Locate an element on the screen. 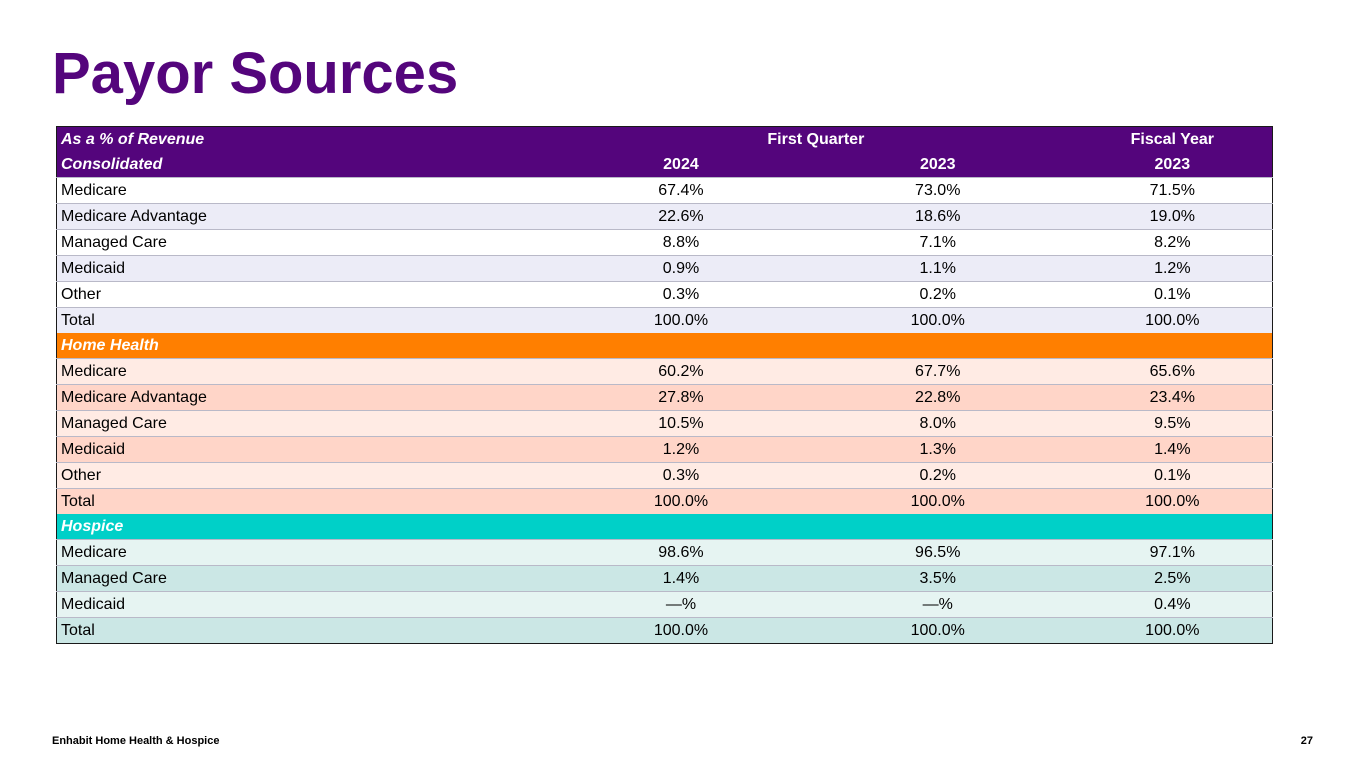 This screenshot has width=1365, height=768. cell-fy-2023: 65.6% is located at coordinates (1172, 371).